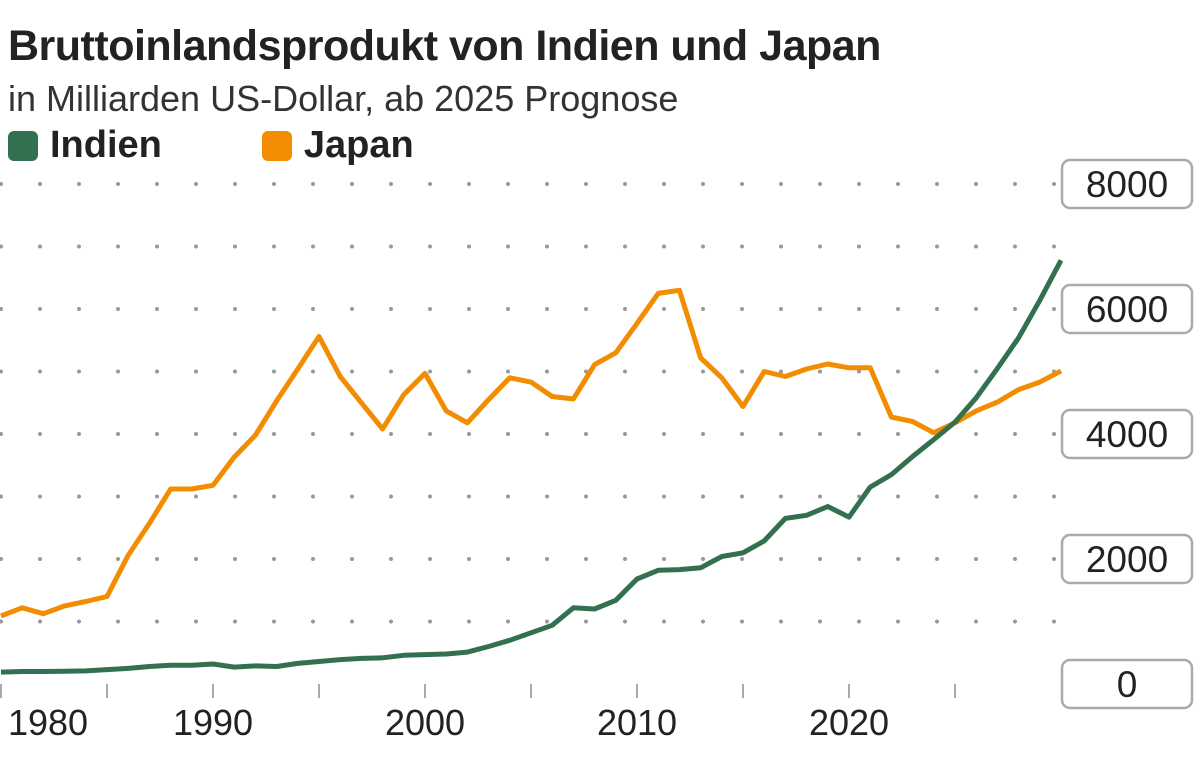  Describe the element at coordinates (337, 145) in the screenshot. I see `legend-item-japan: Japan` at that location.